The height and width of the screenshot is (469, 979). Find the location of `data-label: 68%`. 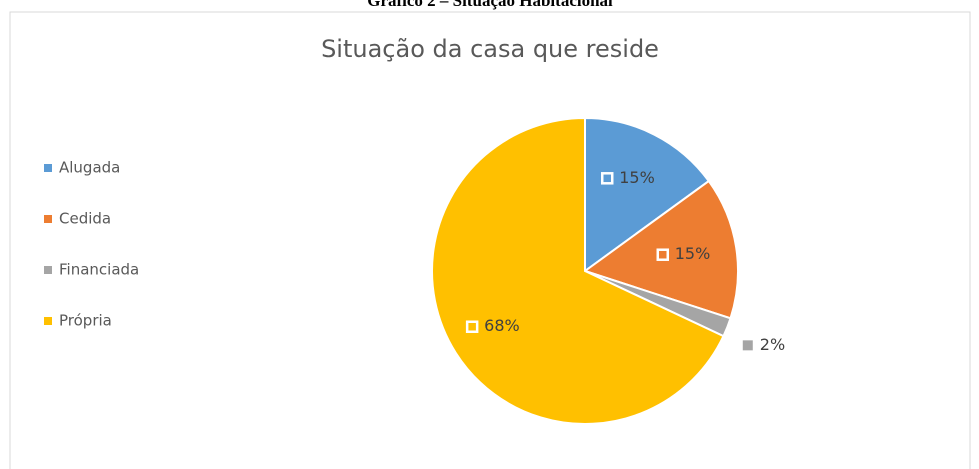

data-label: 68% is located at coordinates (502, 325).